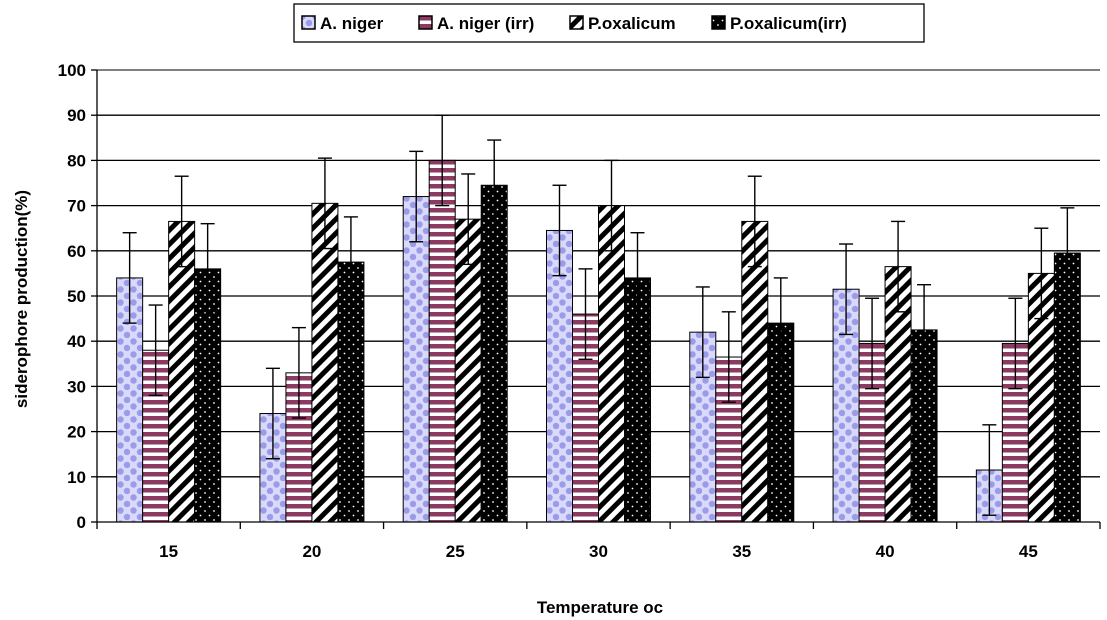  What do you see at coordinates (632, 23) in the screenshot?
I see `legend-entry: P.oxalicum` at bounding box center [632, 23].